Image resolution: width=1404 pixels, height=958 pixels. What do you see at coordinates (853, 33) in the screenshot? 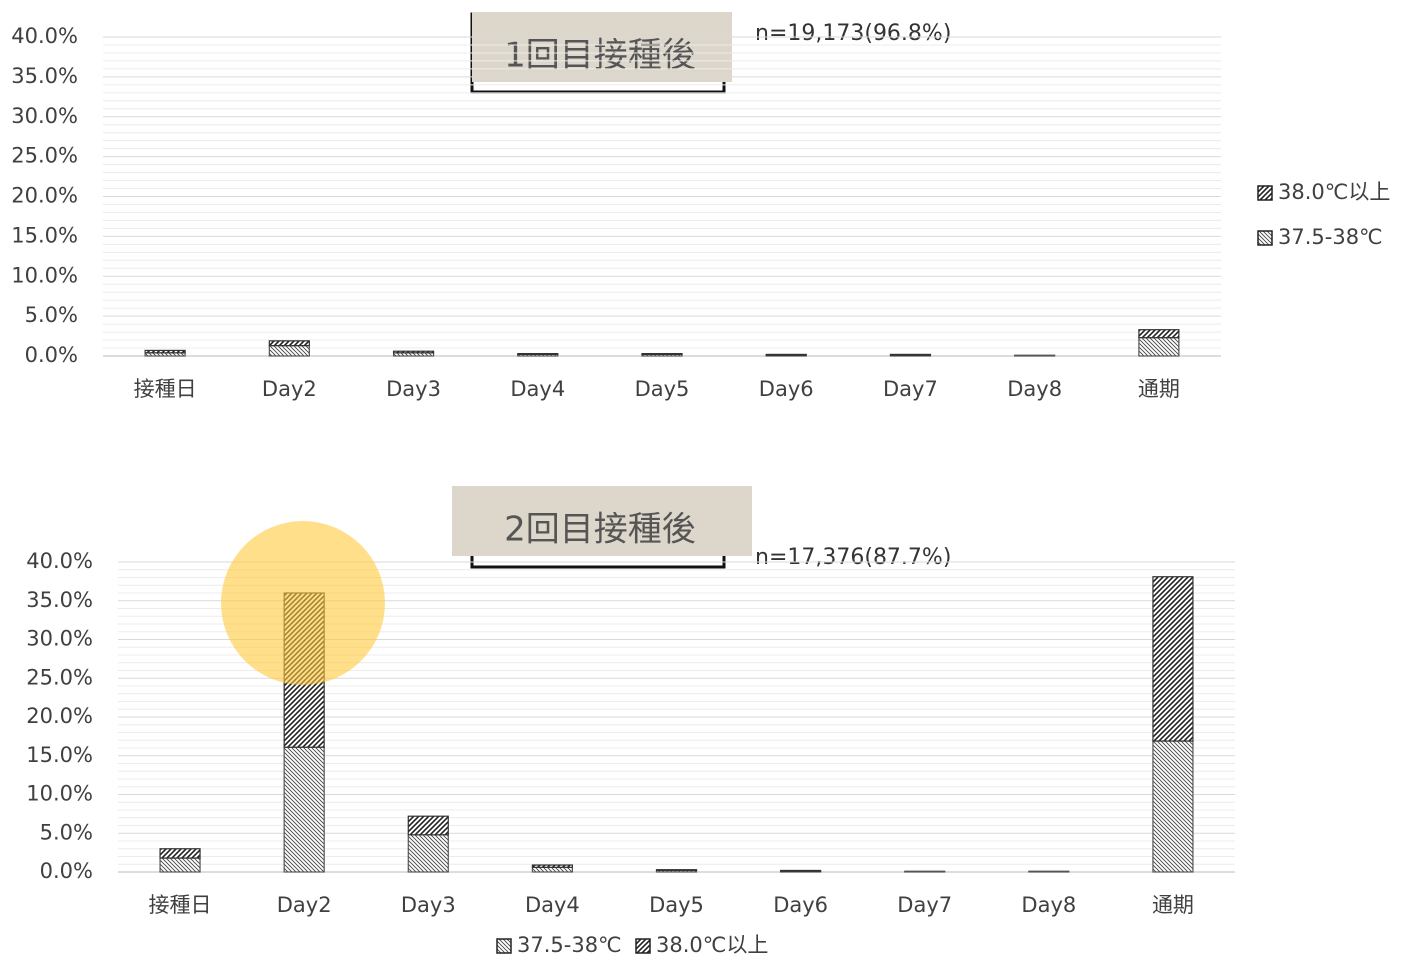
I see `annotation: n=19,173(96.8%)` at bounding box center [853, 33].